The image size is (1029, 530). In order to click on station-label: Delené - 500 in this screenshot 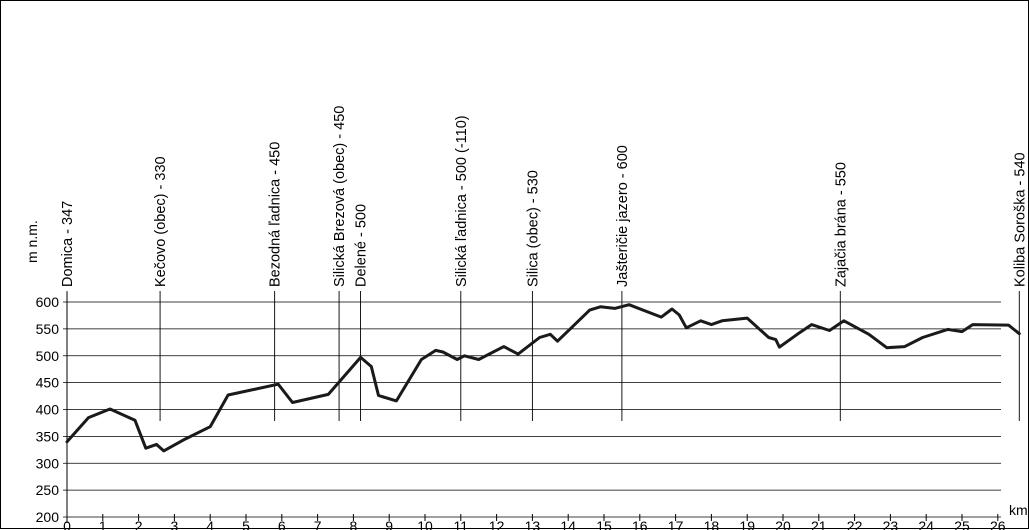, I will do `click(362, 245)`.